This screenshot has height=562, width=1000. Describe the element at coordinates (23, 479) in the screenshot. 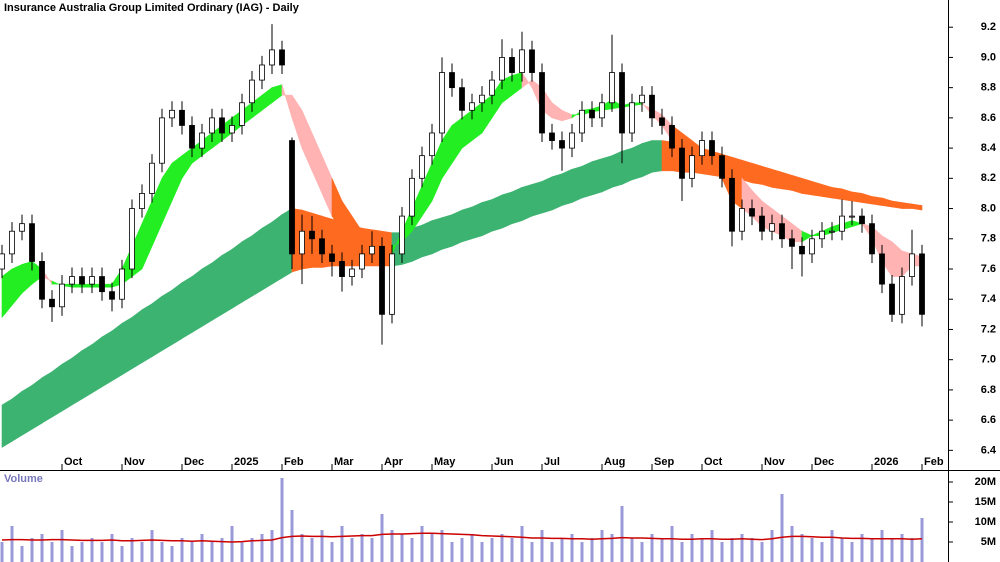

I see `volume-title: Volume` at that location.